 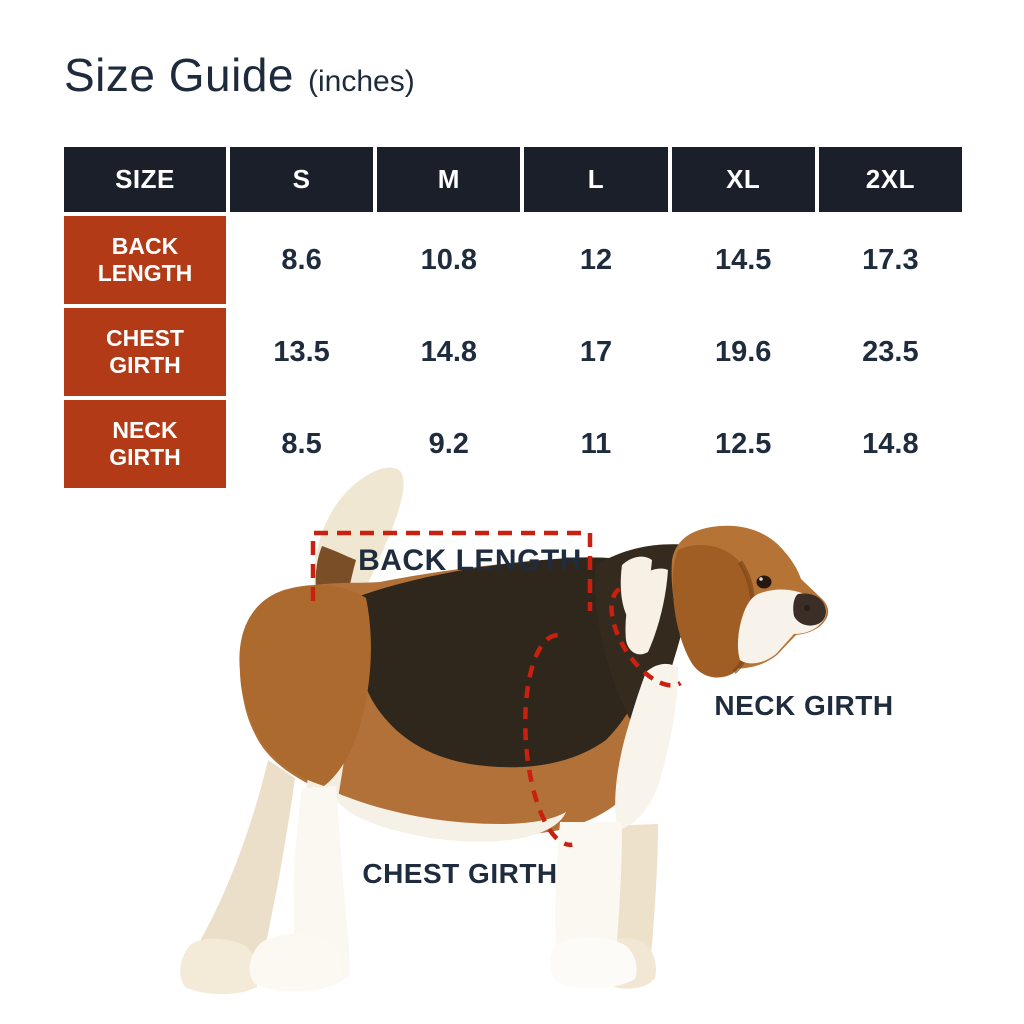 What do you see at coordinates (302, 352) in the screenshot?
I see `chest-girth-s: 13.5` at bounding box center [302, 352].